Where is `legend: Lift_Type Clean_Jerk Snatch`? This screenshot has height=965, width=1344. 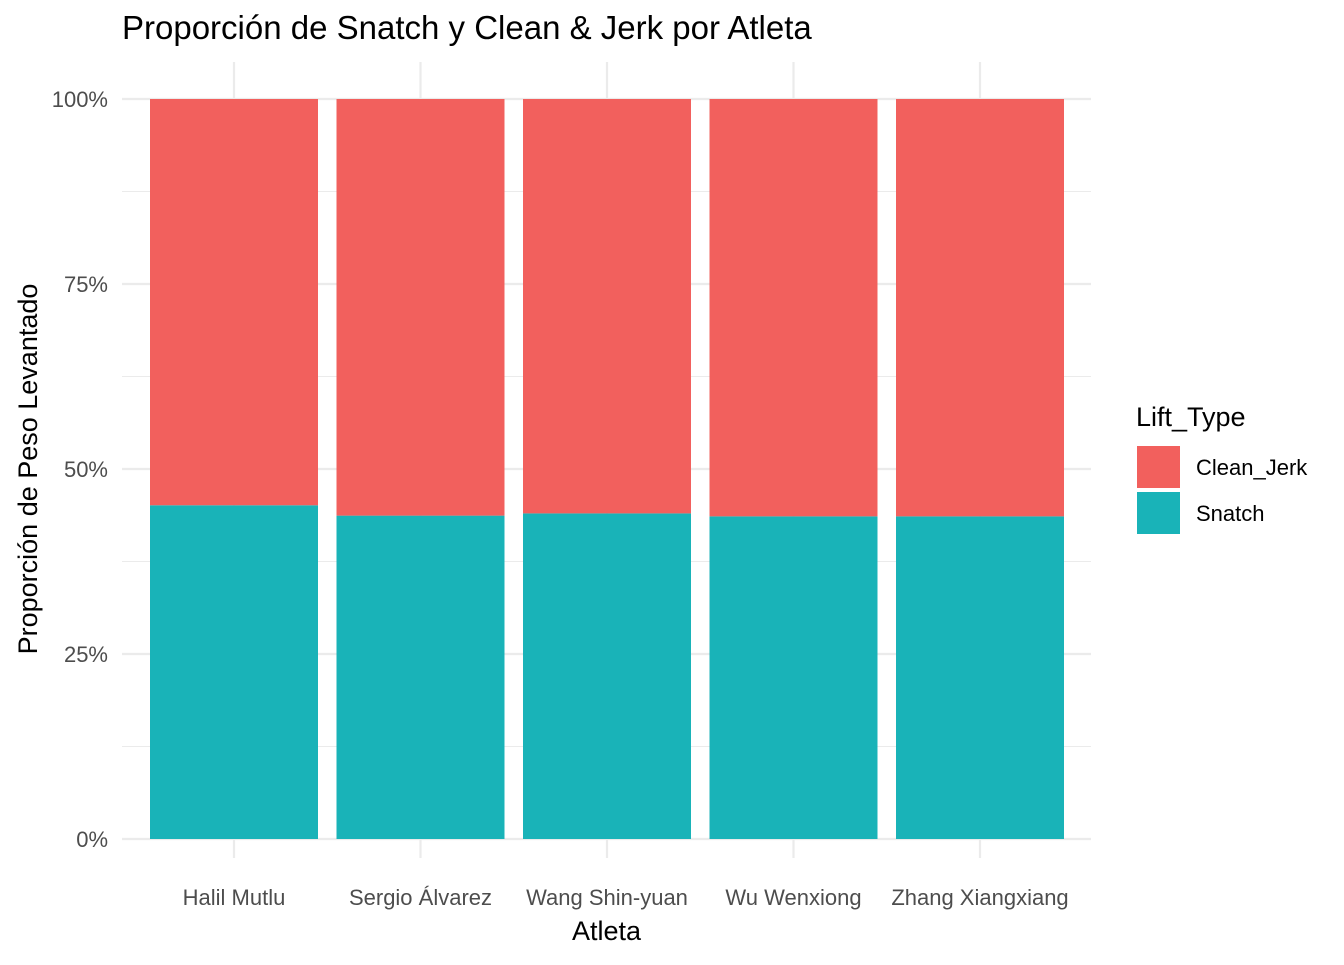 legend: Lift_Type Clean_Jerk Snatch is located at coordinates (1222, 468).